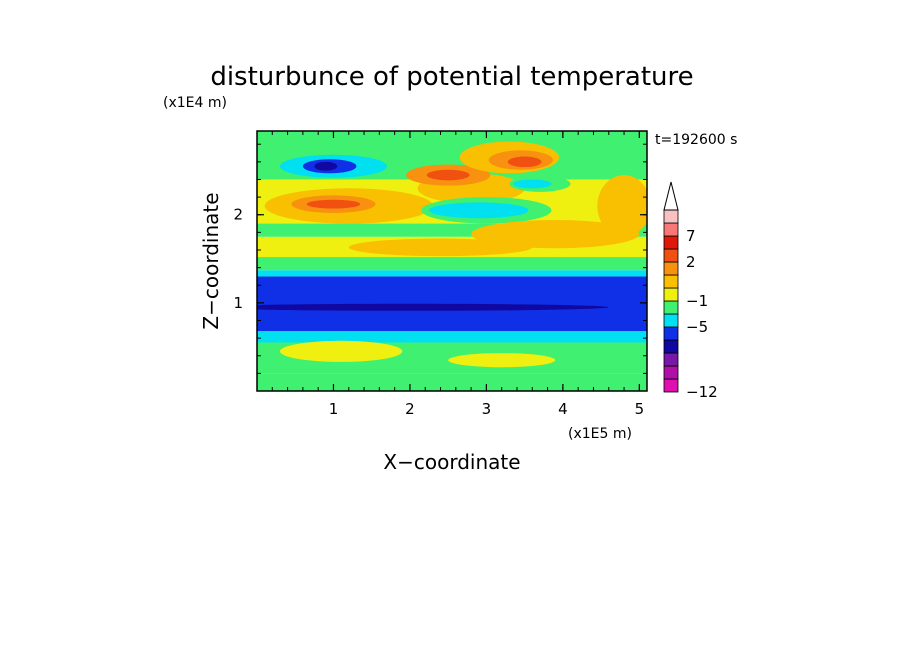  What do you see at coordinates (671, 196) in the screenshot?
I see `colorbar-extend-arrow` at bounding box center [671, 196].